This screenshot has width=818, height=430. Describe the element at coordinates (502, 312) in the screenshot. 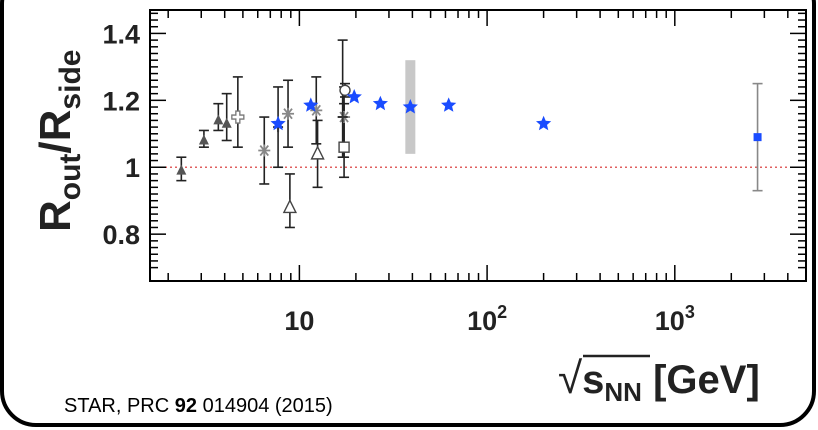

I see `x-tick-exponent: 2` at that location.